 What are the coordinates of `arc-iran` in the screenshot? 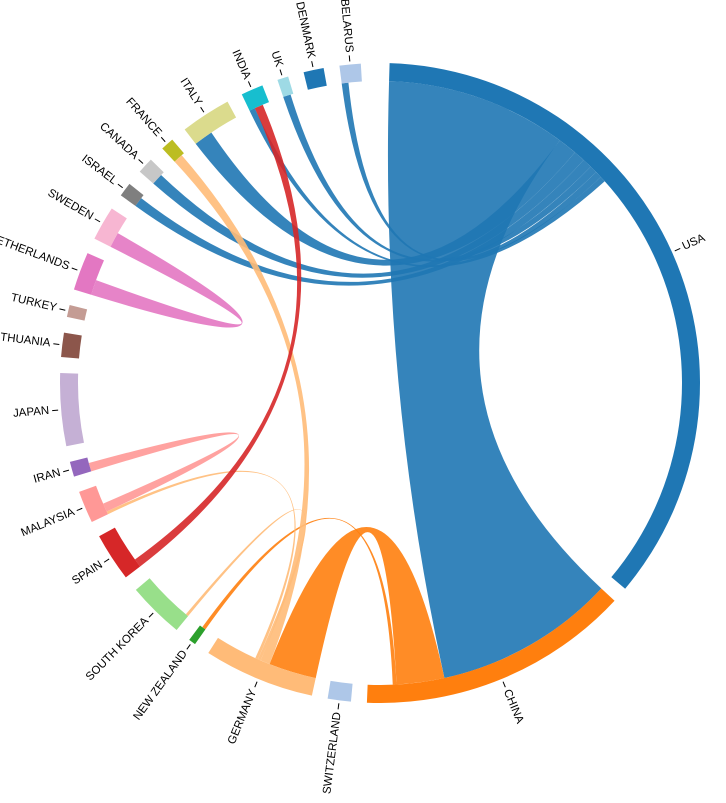 It's located at (80, 467).